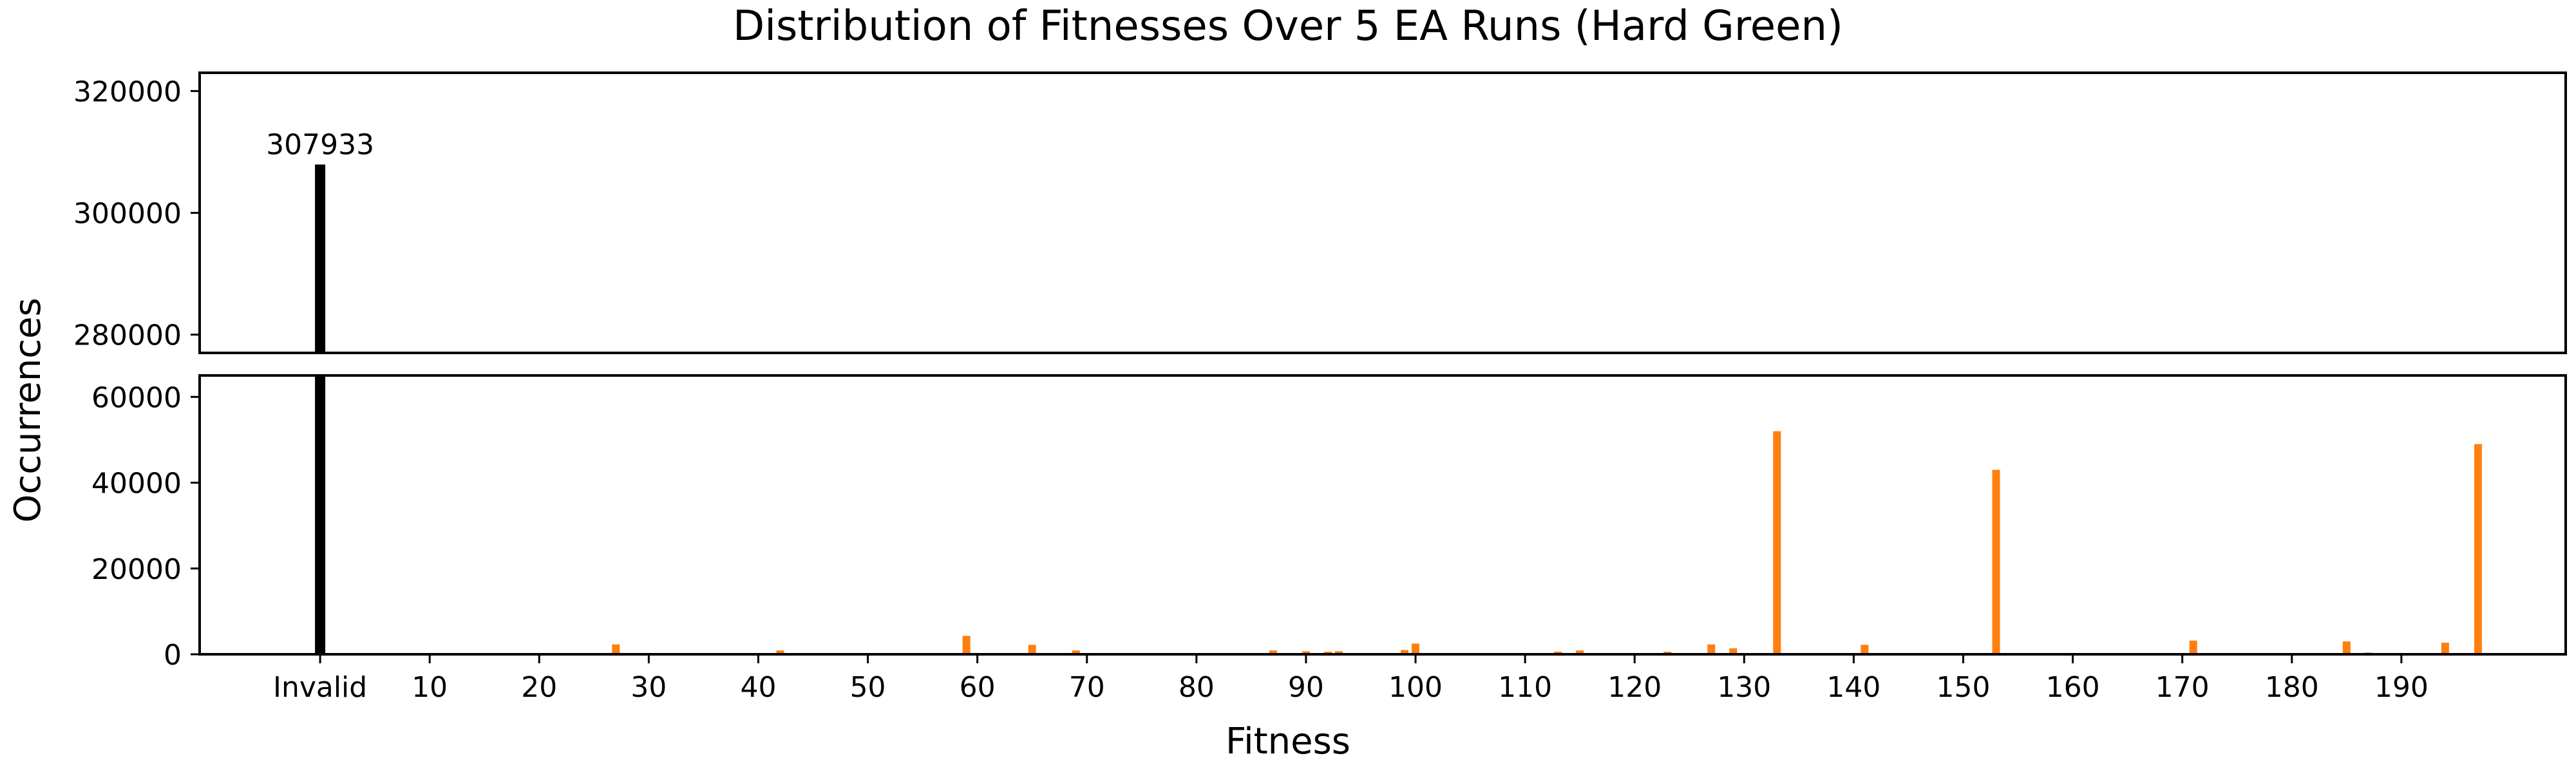  Describe the element at coordinates (2182, 688) in the screenshot. I see `x-tick-label: 170` at that location.